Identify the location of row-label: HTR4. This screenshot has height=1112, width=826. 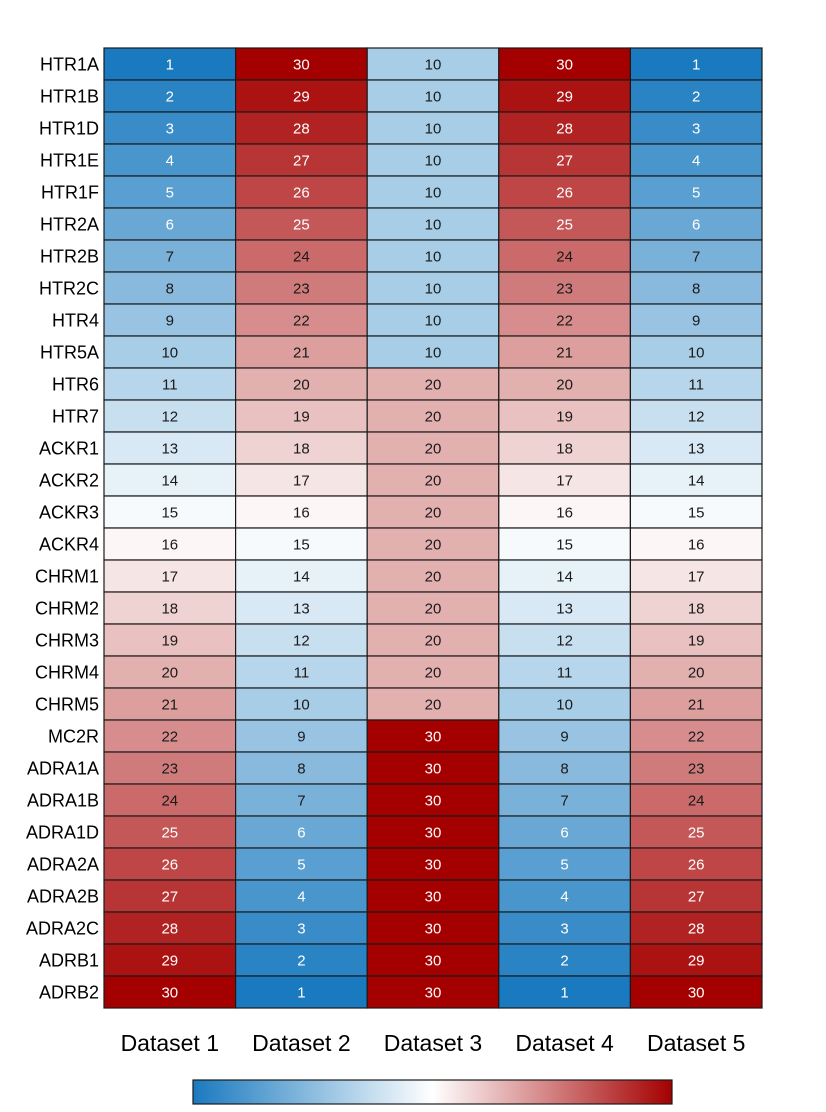
(75, 321).